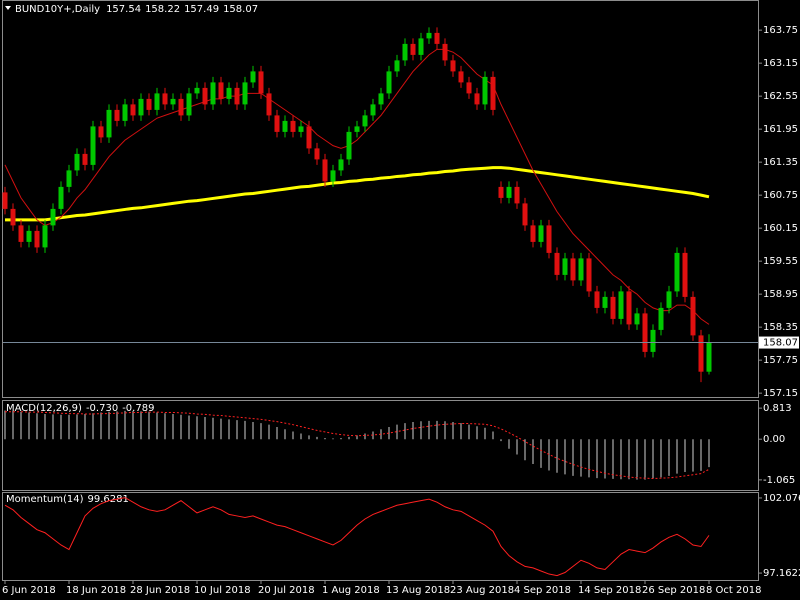 The height and width of the screenshot is (600, 800). I want to click on last-price-box, so click(779, 342).